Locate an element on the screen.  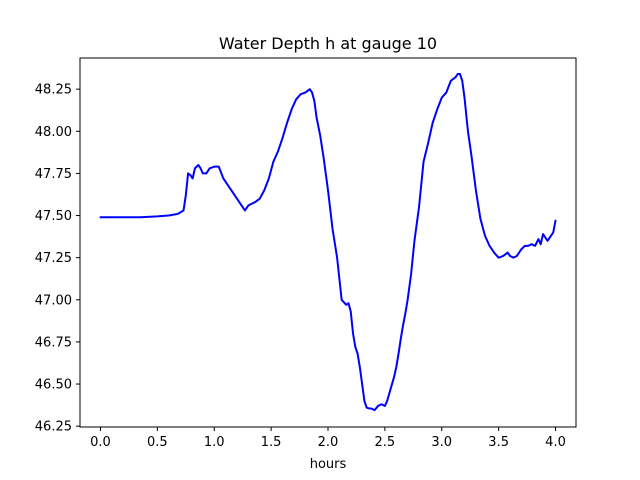
chart-title: Water Depth h at gauge 10 is located at coordinates (328, 43).